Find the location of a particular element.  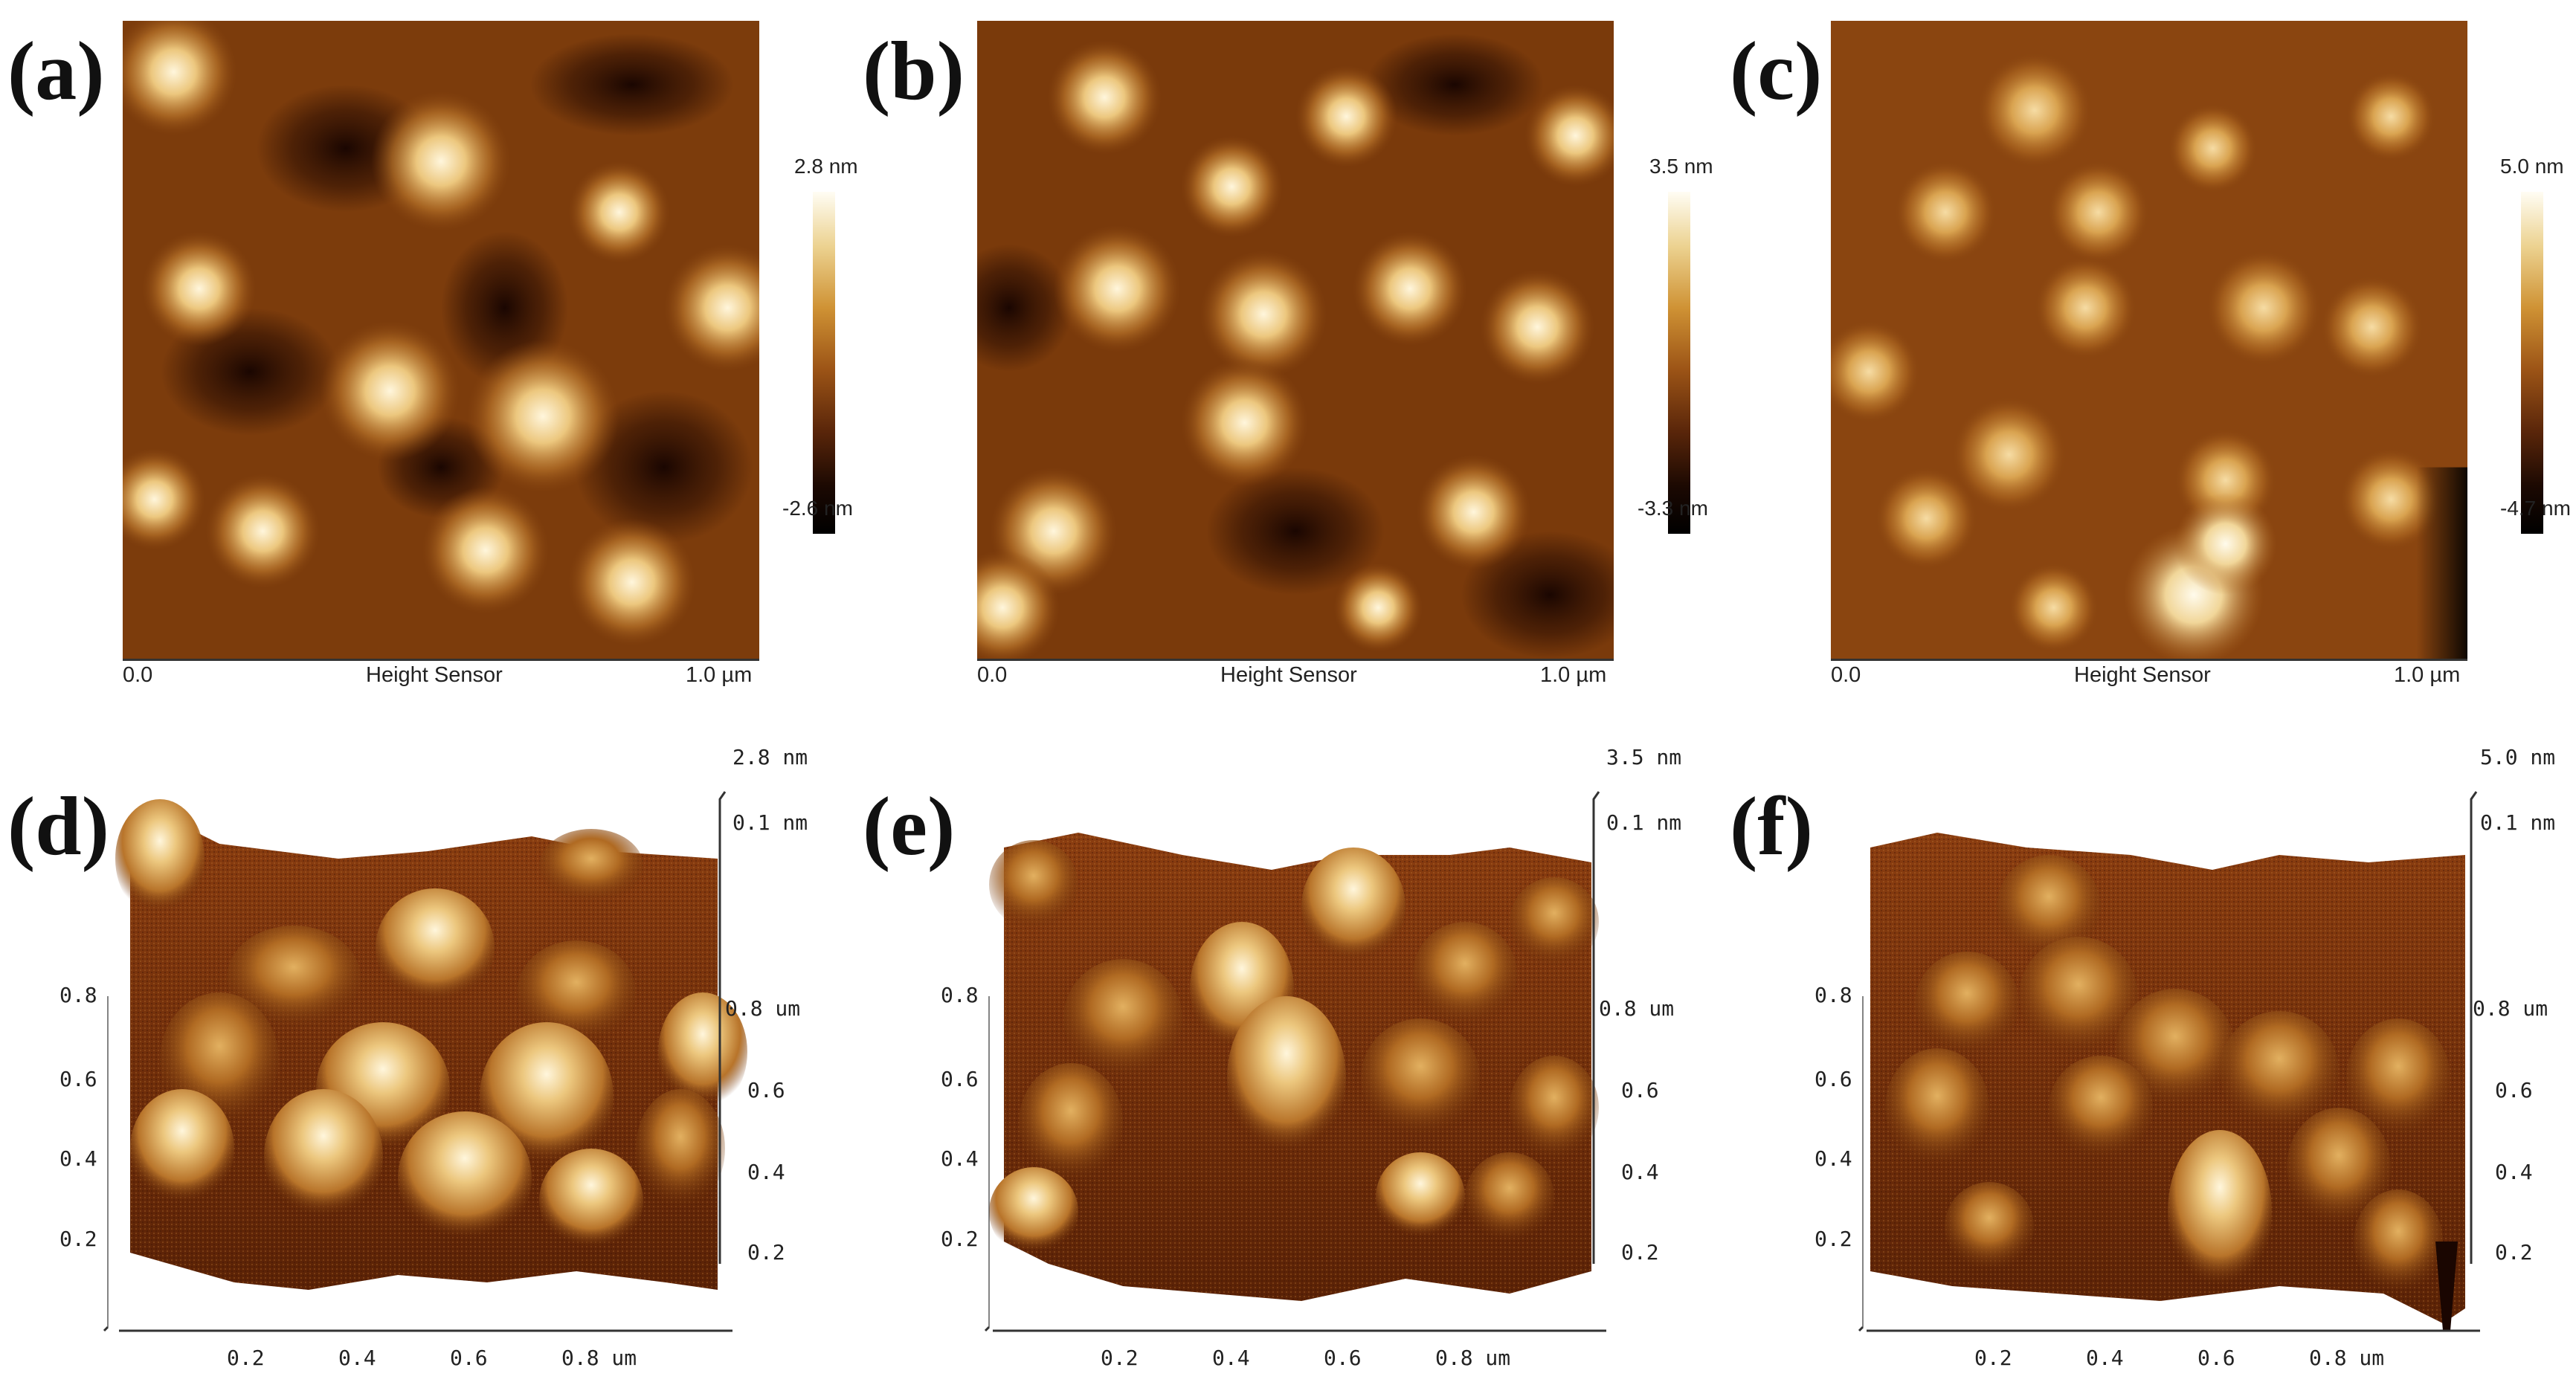

colorbar-max-label: 2.8 nm is located at coordinates (826, 166).